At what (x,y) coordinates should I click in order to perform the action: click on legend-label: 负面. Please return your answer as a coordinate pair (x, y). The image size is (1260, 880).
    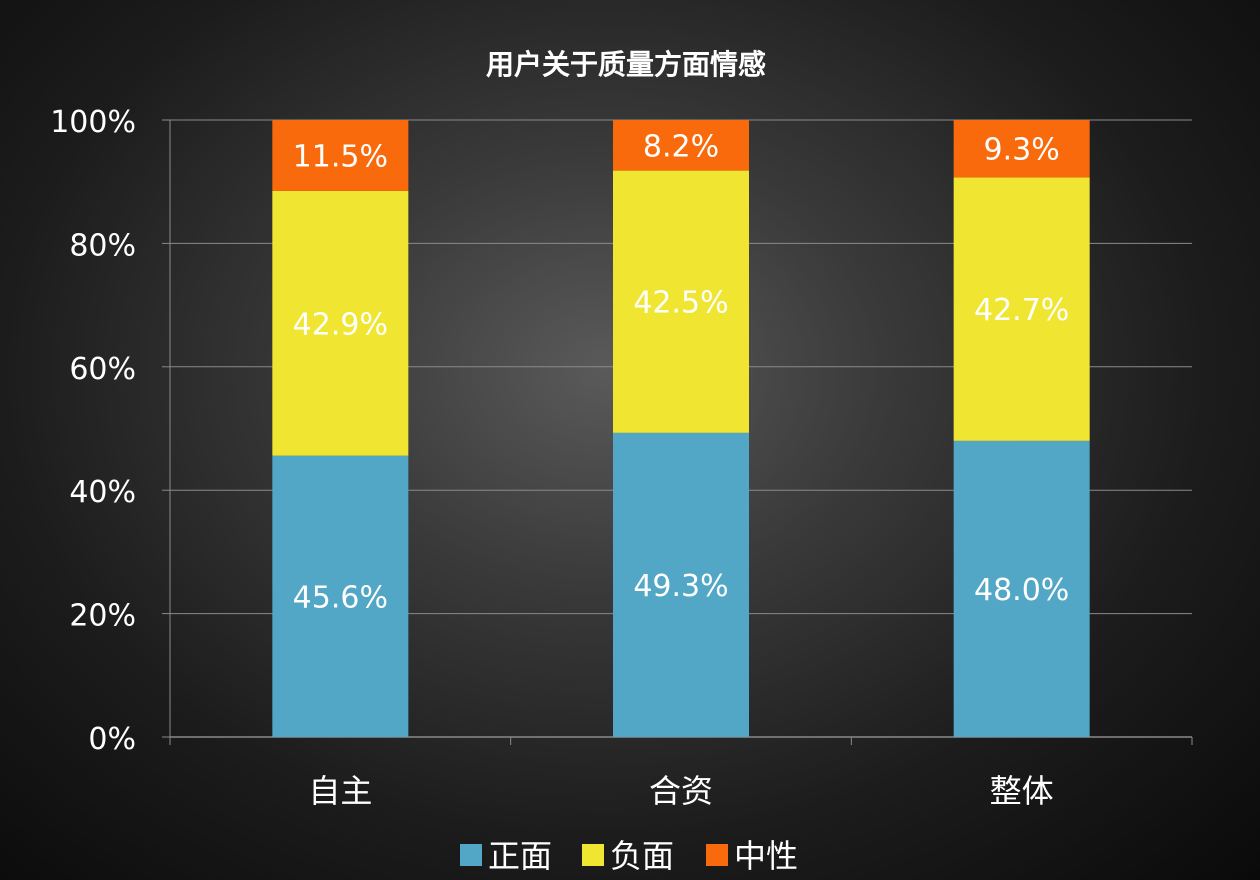
    Looking at the image, I should click on (642, 856).